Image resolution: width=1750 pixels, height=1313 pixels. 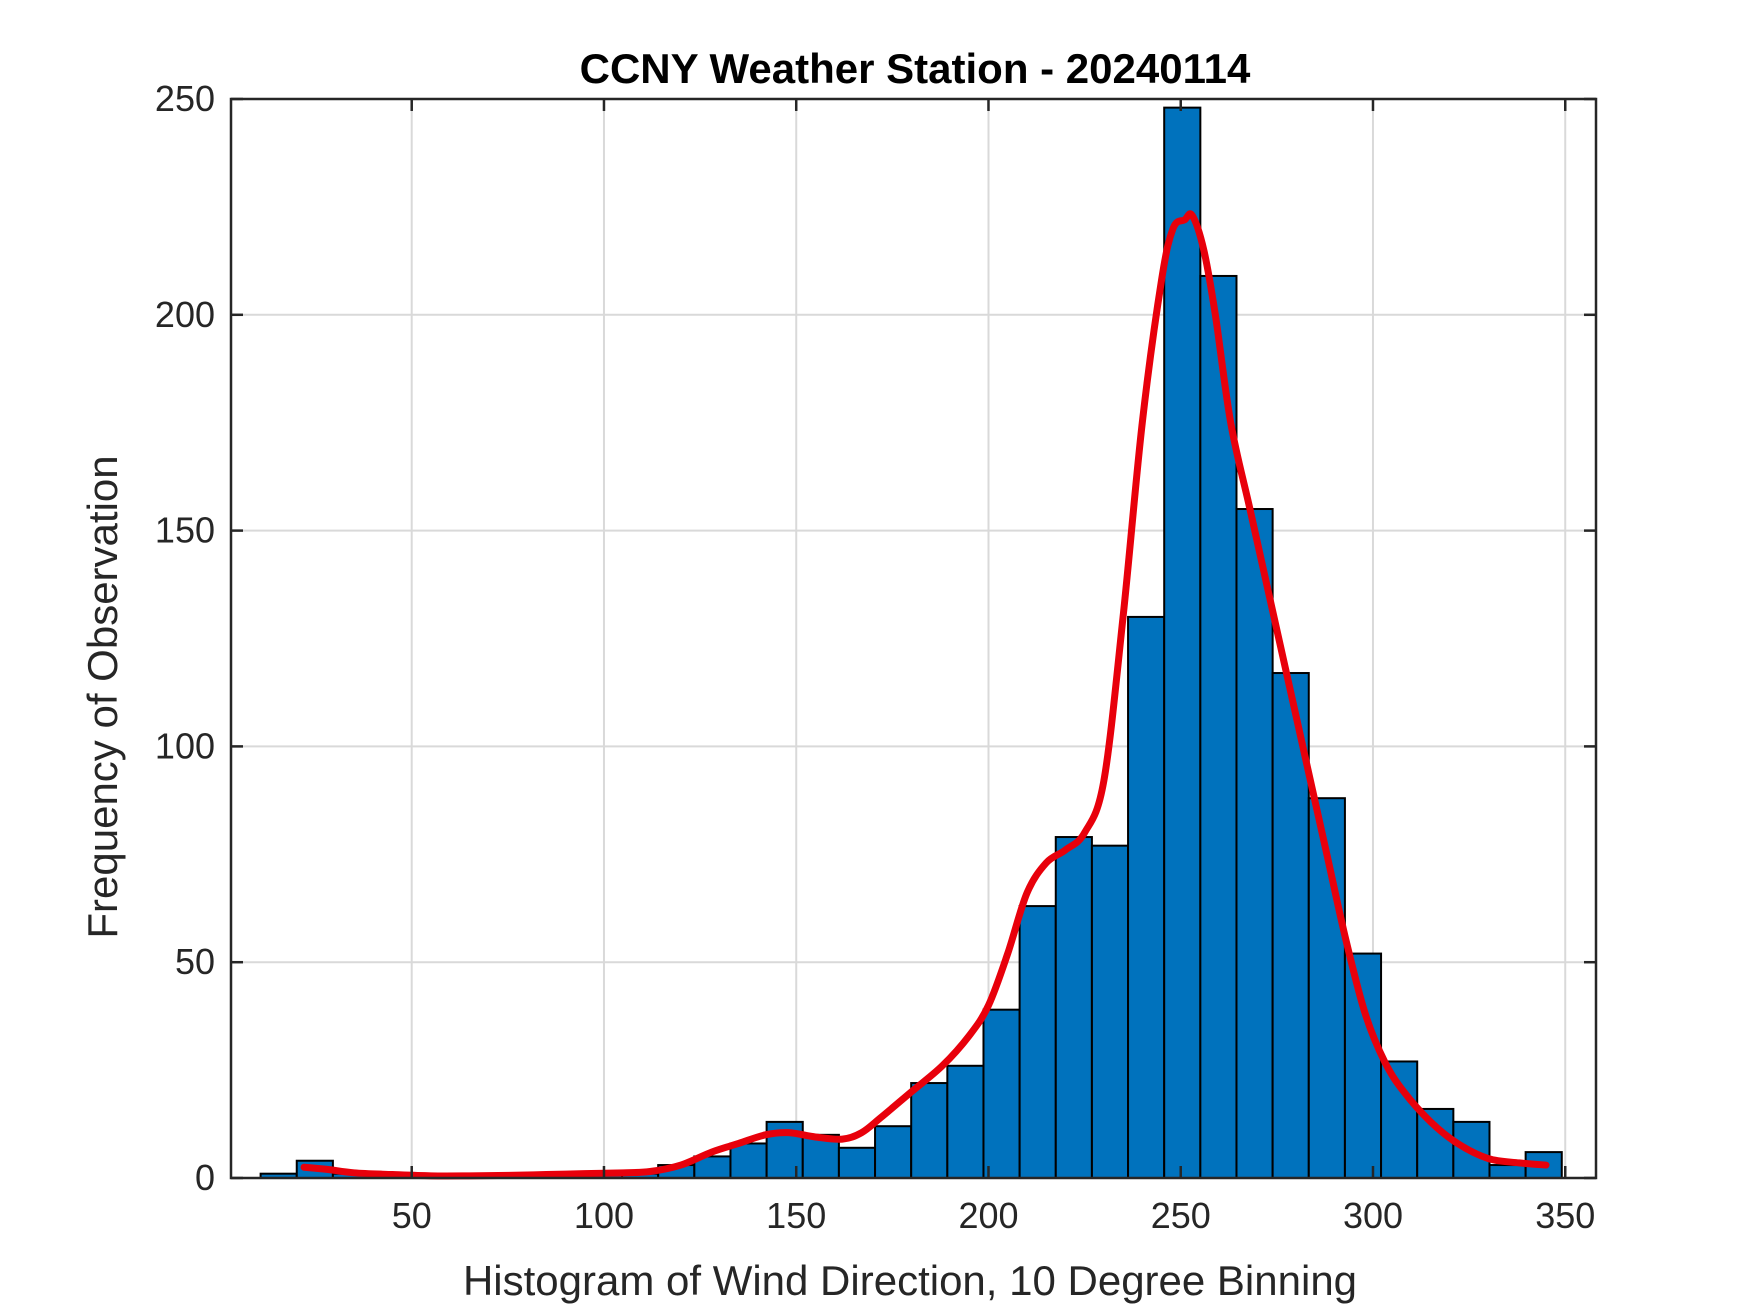 I want to click on y-tick-label: 100, so click(x=185, y=745).